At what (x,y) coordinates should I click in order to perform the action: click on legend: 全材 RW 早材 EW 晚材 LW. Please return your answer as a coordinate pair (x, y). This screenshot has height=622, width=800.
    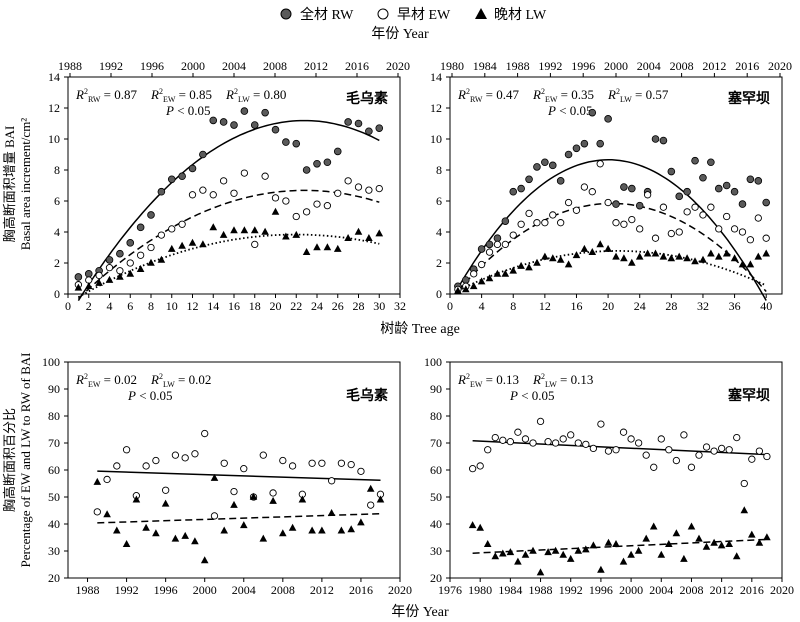
    Looking at the image, I should click on (413, 14).